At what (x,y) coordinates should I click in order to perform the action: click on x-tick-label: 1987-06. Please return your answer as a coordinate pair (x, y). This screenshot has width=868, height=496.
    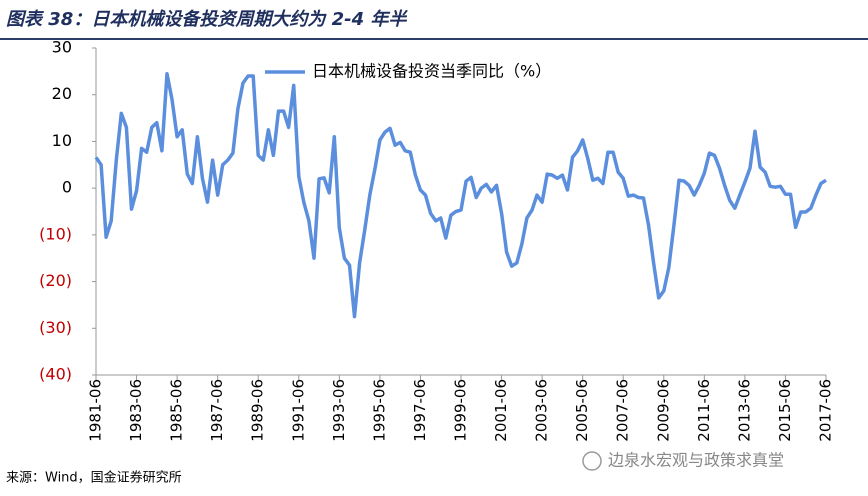
    Looking at the image, I should click on (217, 410).